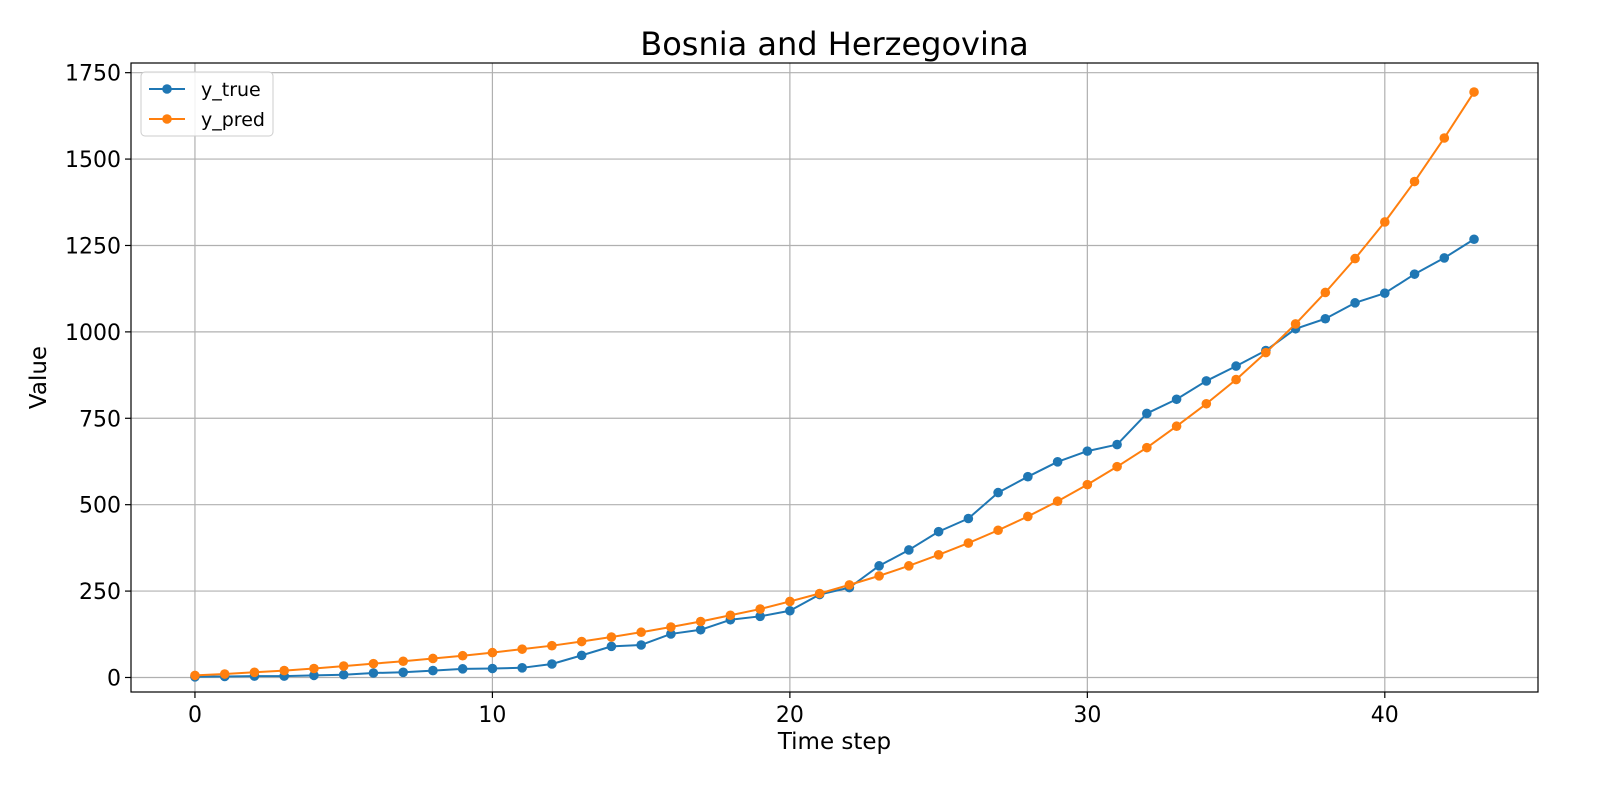 The height and width of the screenshot is (800, 1600). I want to click on y-tick-label: 1250, so click(93, 246).